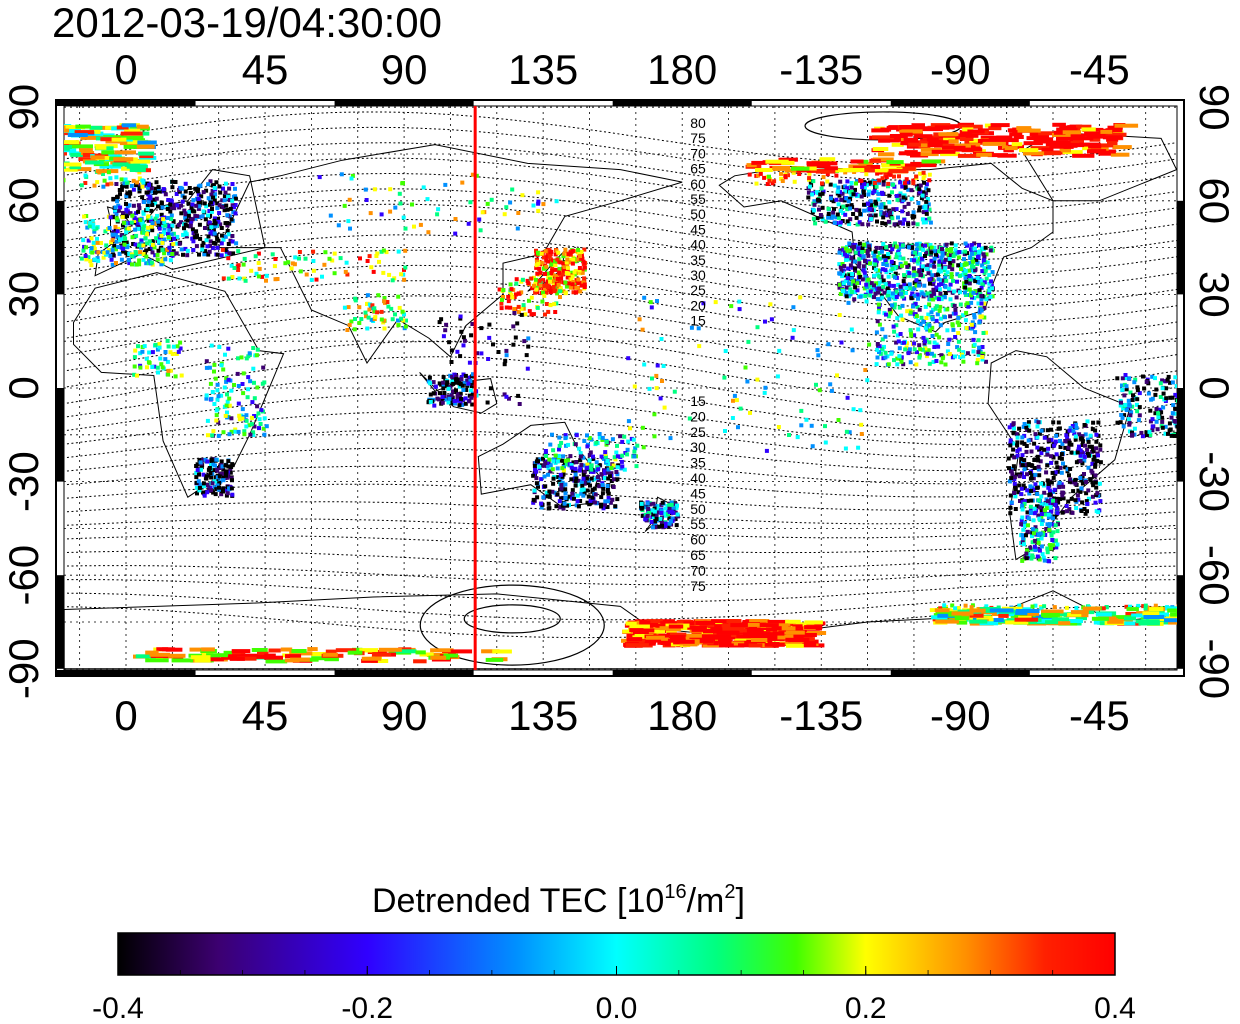  What do you see at coordinates (23, 481) in the screenshot?
I see `left-lat-tick: -30` at bounding box center [23, 481].